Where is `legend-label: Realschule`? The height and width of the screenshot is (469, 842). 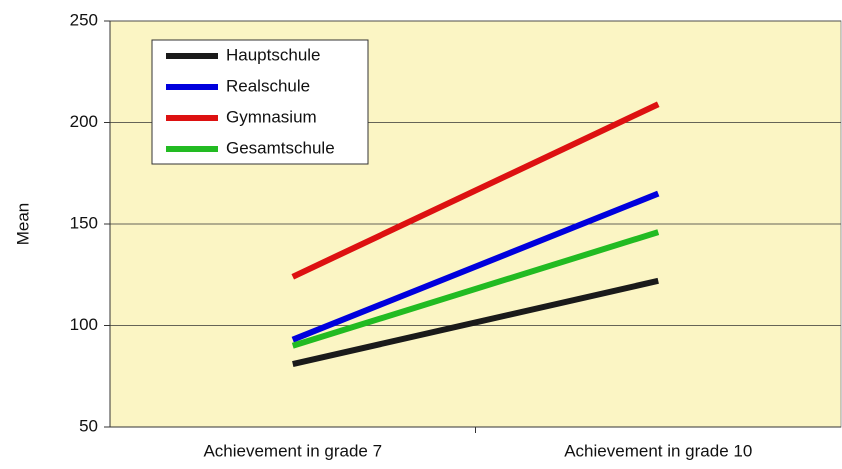 legend-label: Realschule is located at coordinates (268, 85).